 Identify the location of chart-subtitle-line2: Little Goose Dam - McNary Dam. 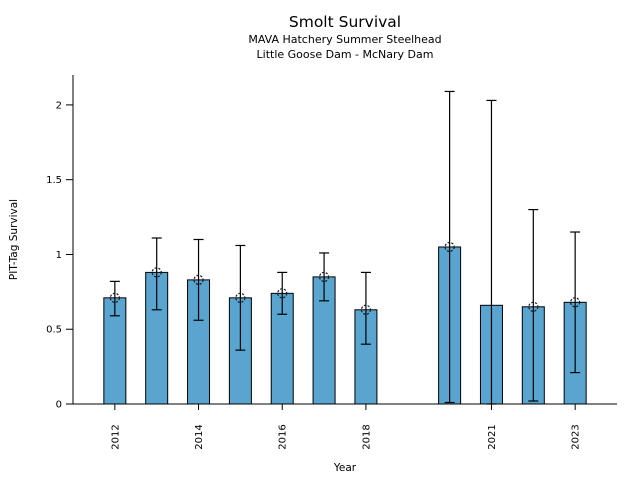
(345, 54).